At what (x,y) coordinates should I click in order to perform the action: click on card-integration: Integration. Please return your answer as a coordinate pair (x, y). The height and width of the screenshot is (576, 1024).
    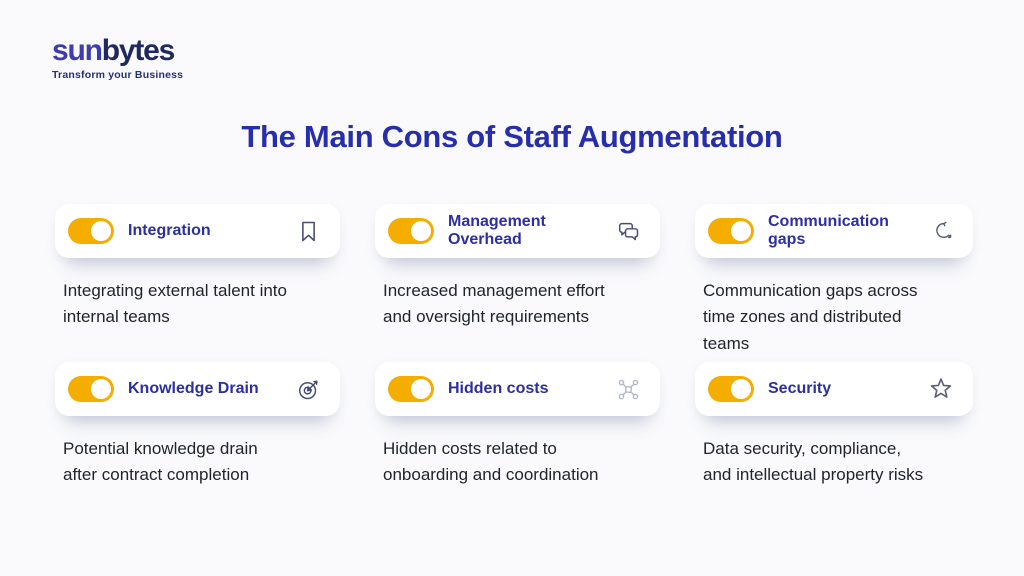
    Looking at the image, I should click on (197, 231).